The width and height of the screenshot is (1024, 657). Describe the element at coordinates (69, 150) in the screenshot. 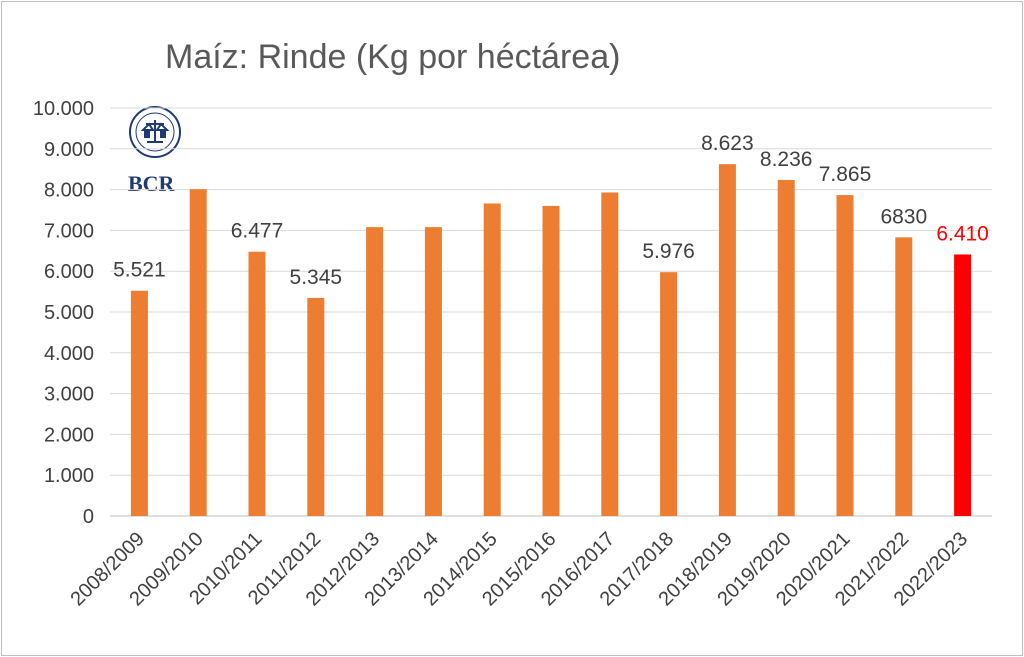

I see `y-tick-label: 9.000` at that location.